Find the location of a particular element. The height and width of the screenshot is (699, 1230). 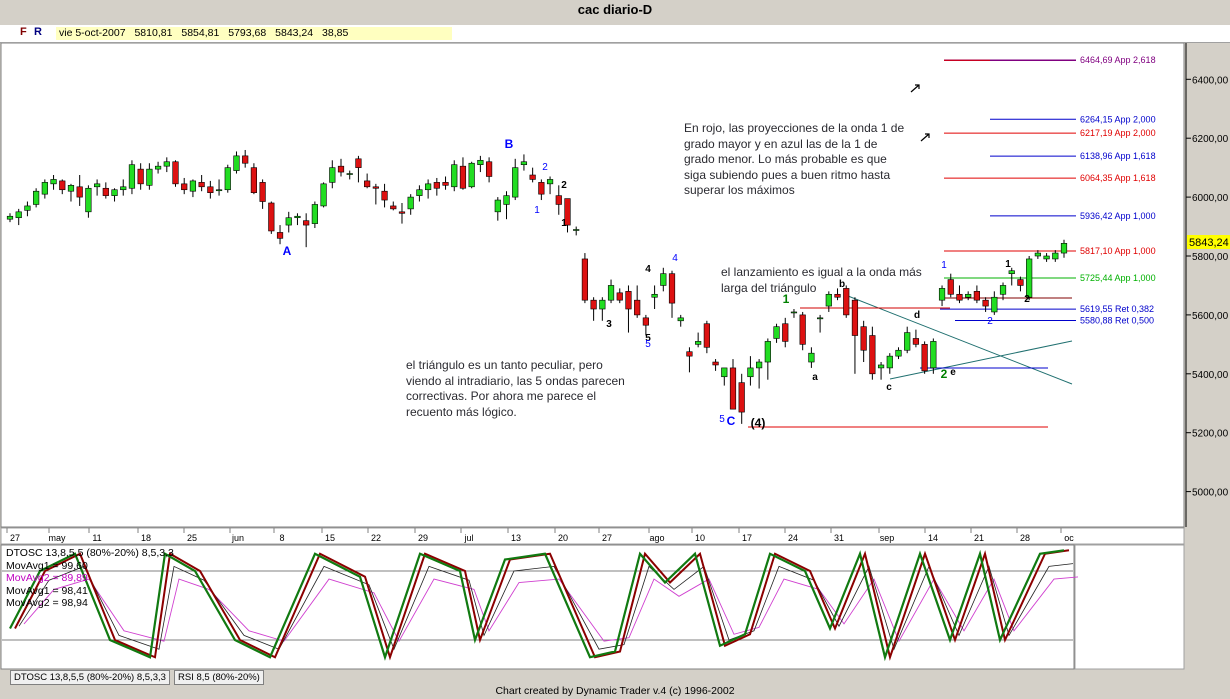

oscillator-legend-item: MovAvg2 = 98,94 is located at coordinates (47, 603).